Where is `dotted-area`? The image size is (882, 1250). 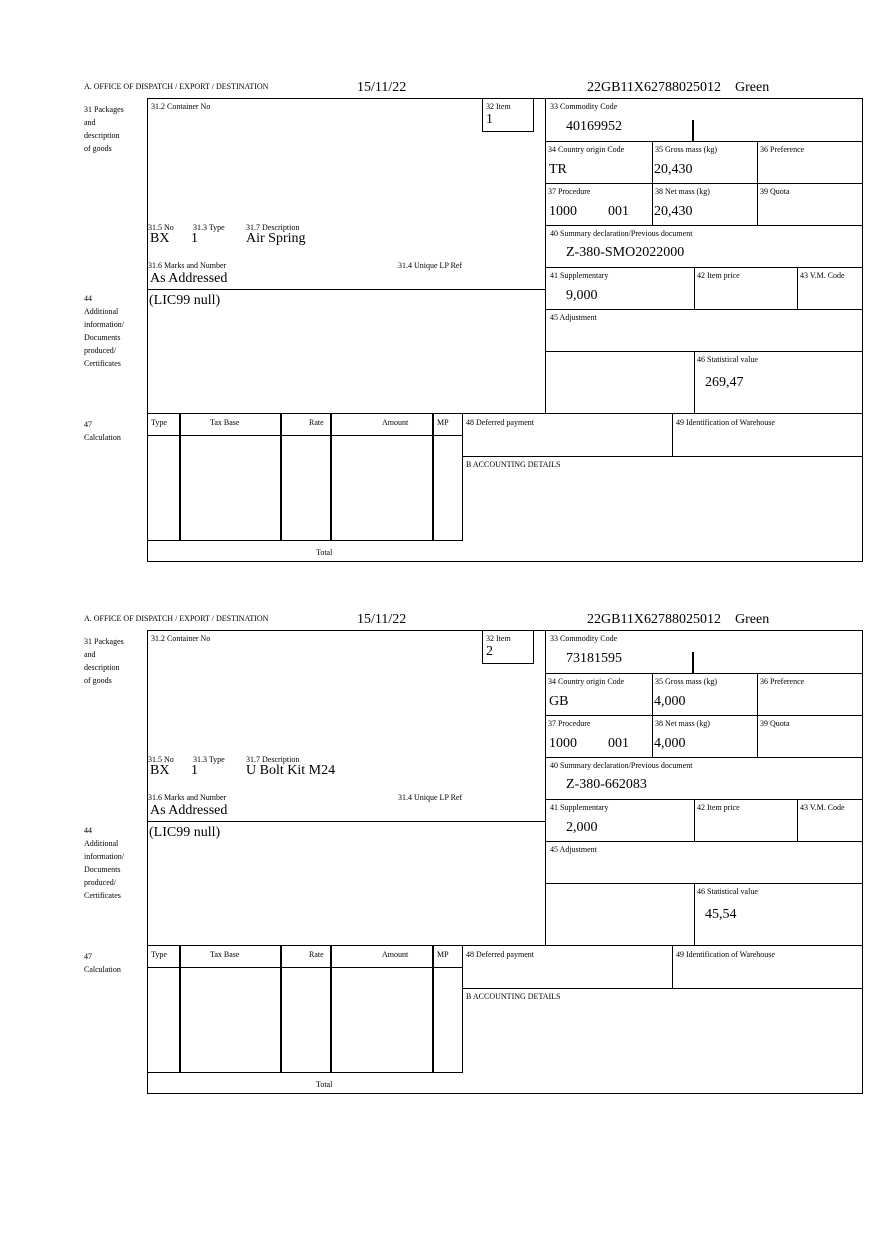
dotted-area is located at coordinates (620, 914).